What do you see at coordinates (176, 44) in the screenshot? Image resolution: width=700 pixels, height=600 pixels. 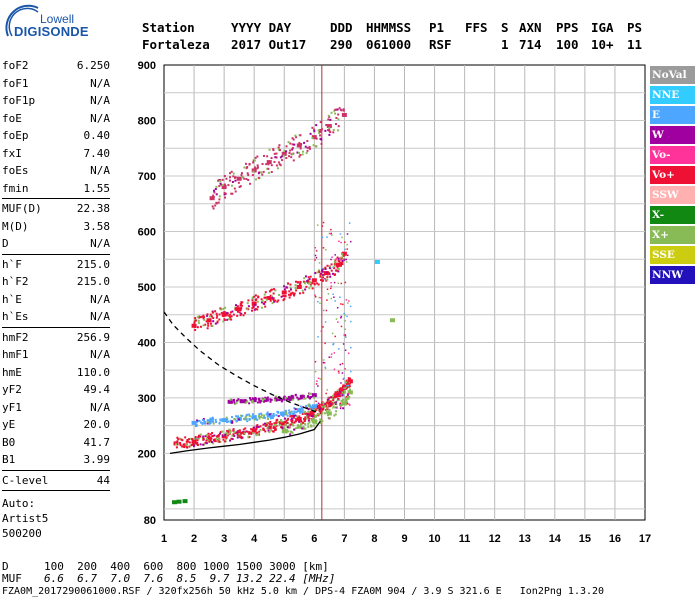 I see `header-value-station: Fortaleza` at bounding box center [176, 44].